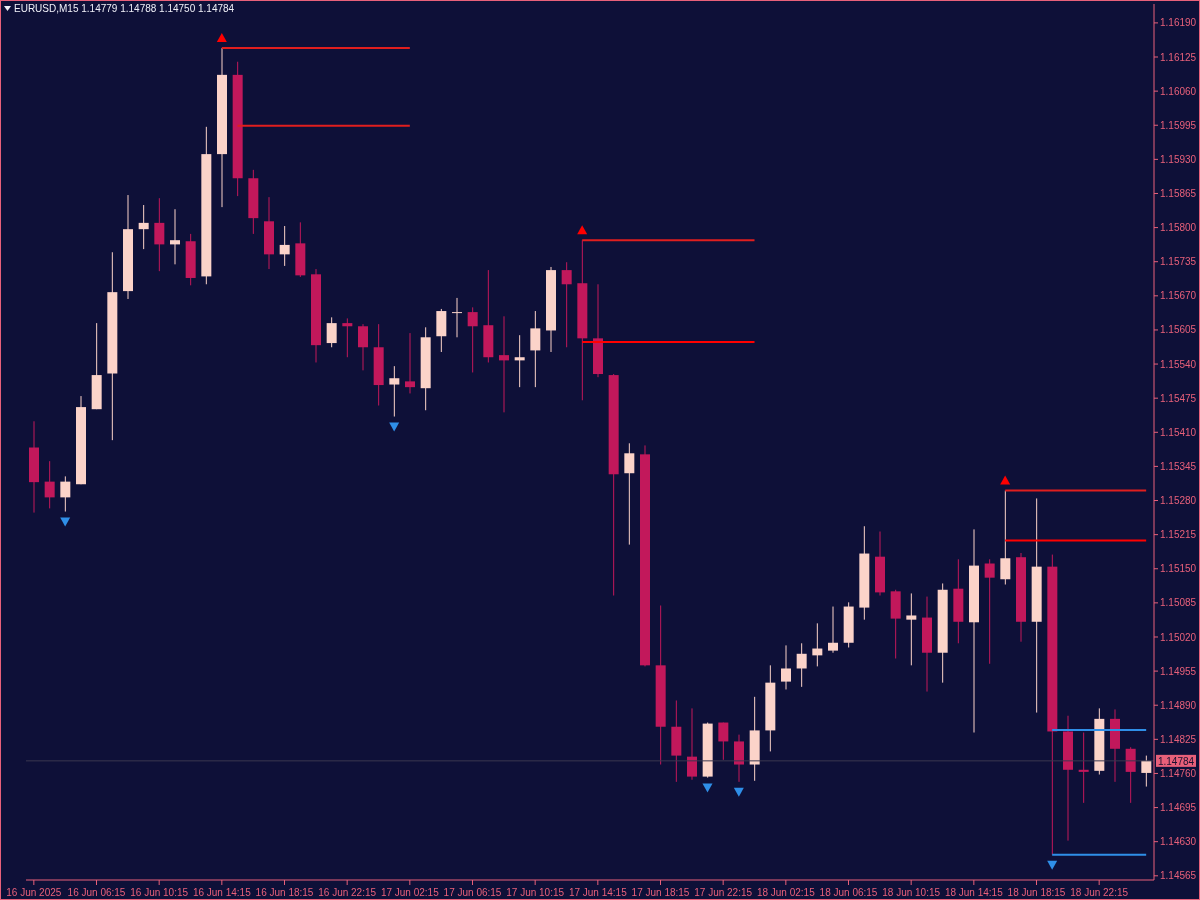  Describe the element at coordinates (1178, 398) in the screenshot. I see `y-tick-label: 1.15475` at that location.